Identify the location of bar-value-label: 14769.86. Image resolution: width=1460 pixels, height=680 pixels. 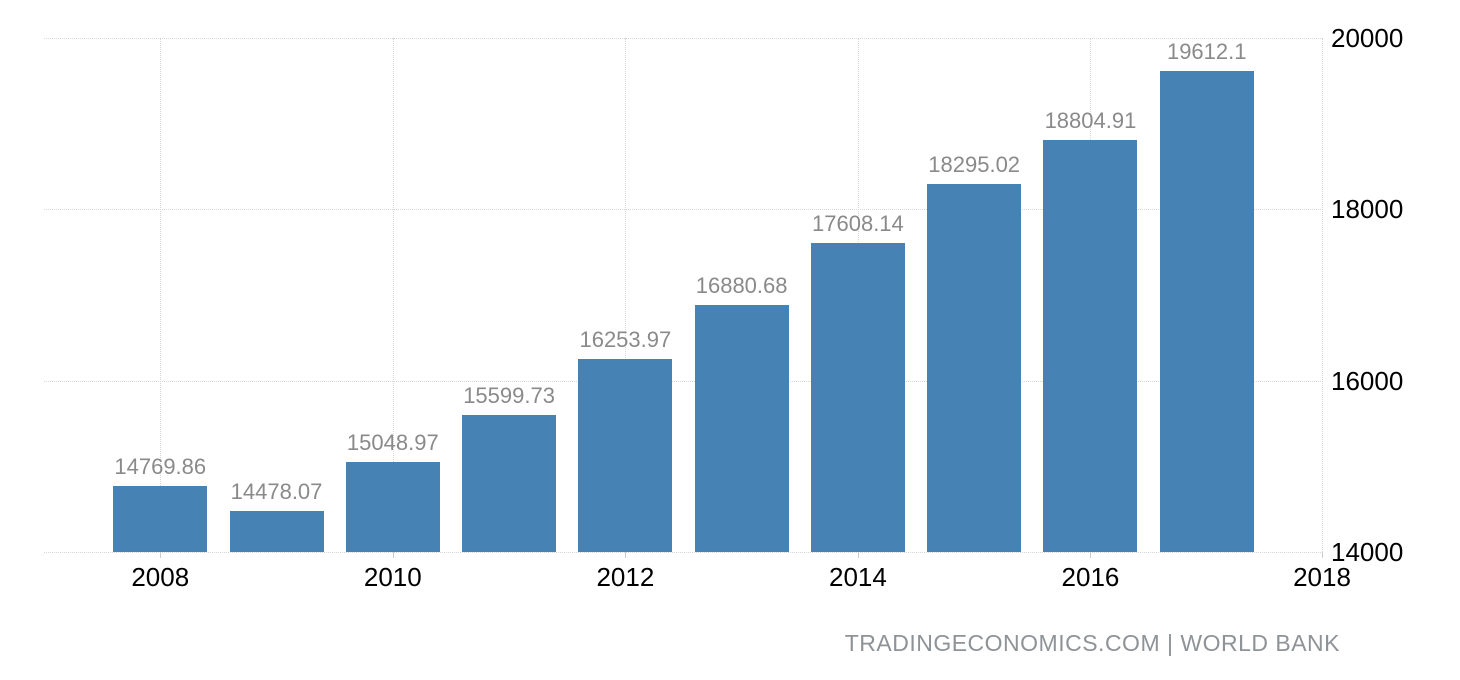
(160, 467).